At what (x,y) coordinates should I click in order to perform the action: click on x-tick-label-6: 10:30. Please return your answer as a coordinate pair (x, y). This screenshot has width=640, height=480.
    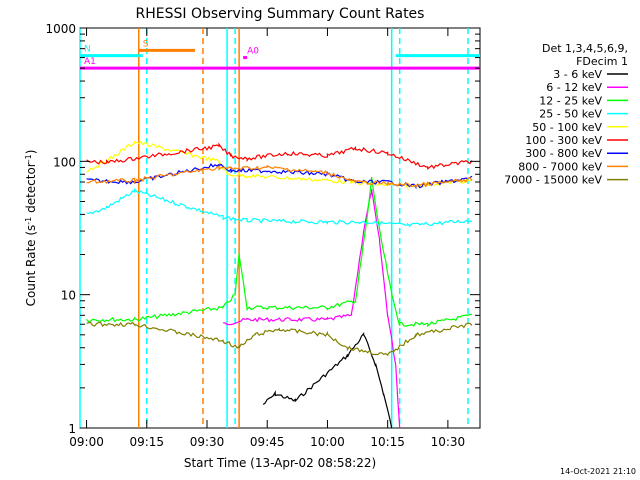
    Looking at the image, I should click on (448, 442).